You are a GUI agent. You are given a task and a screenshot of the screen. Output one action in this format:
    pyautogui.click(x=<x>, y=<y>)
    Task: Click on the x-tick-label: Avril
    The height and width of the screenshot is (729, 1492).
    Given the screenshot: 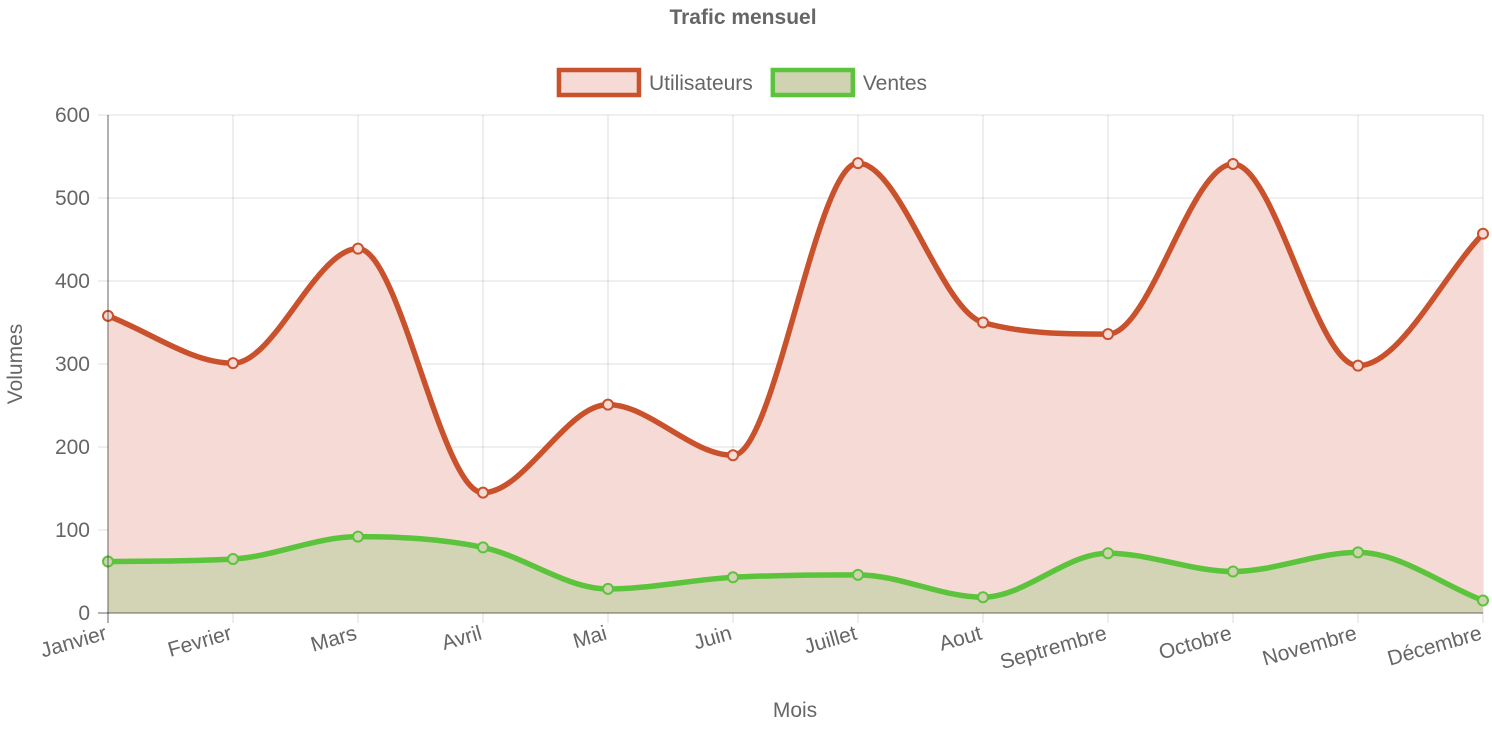 What is the action you would take?
    pyautogui.click(x=461, y=638)
    